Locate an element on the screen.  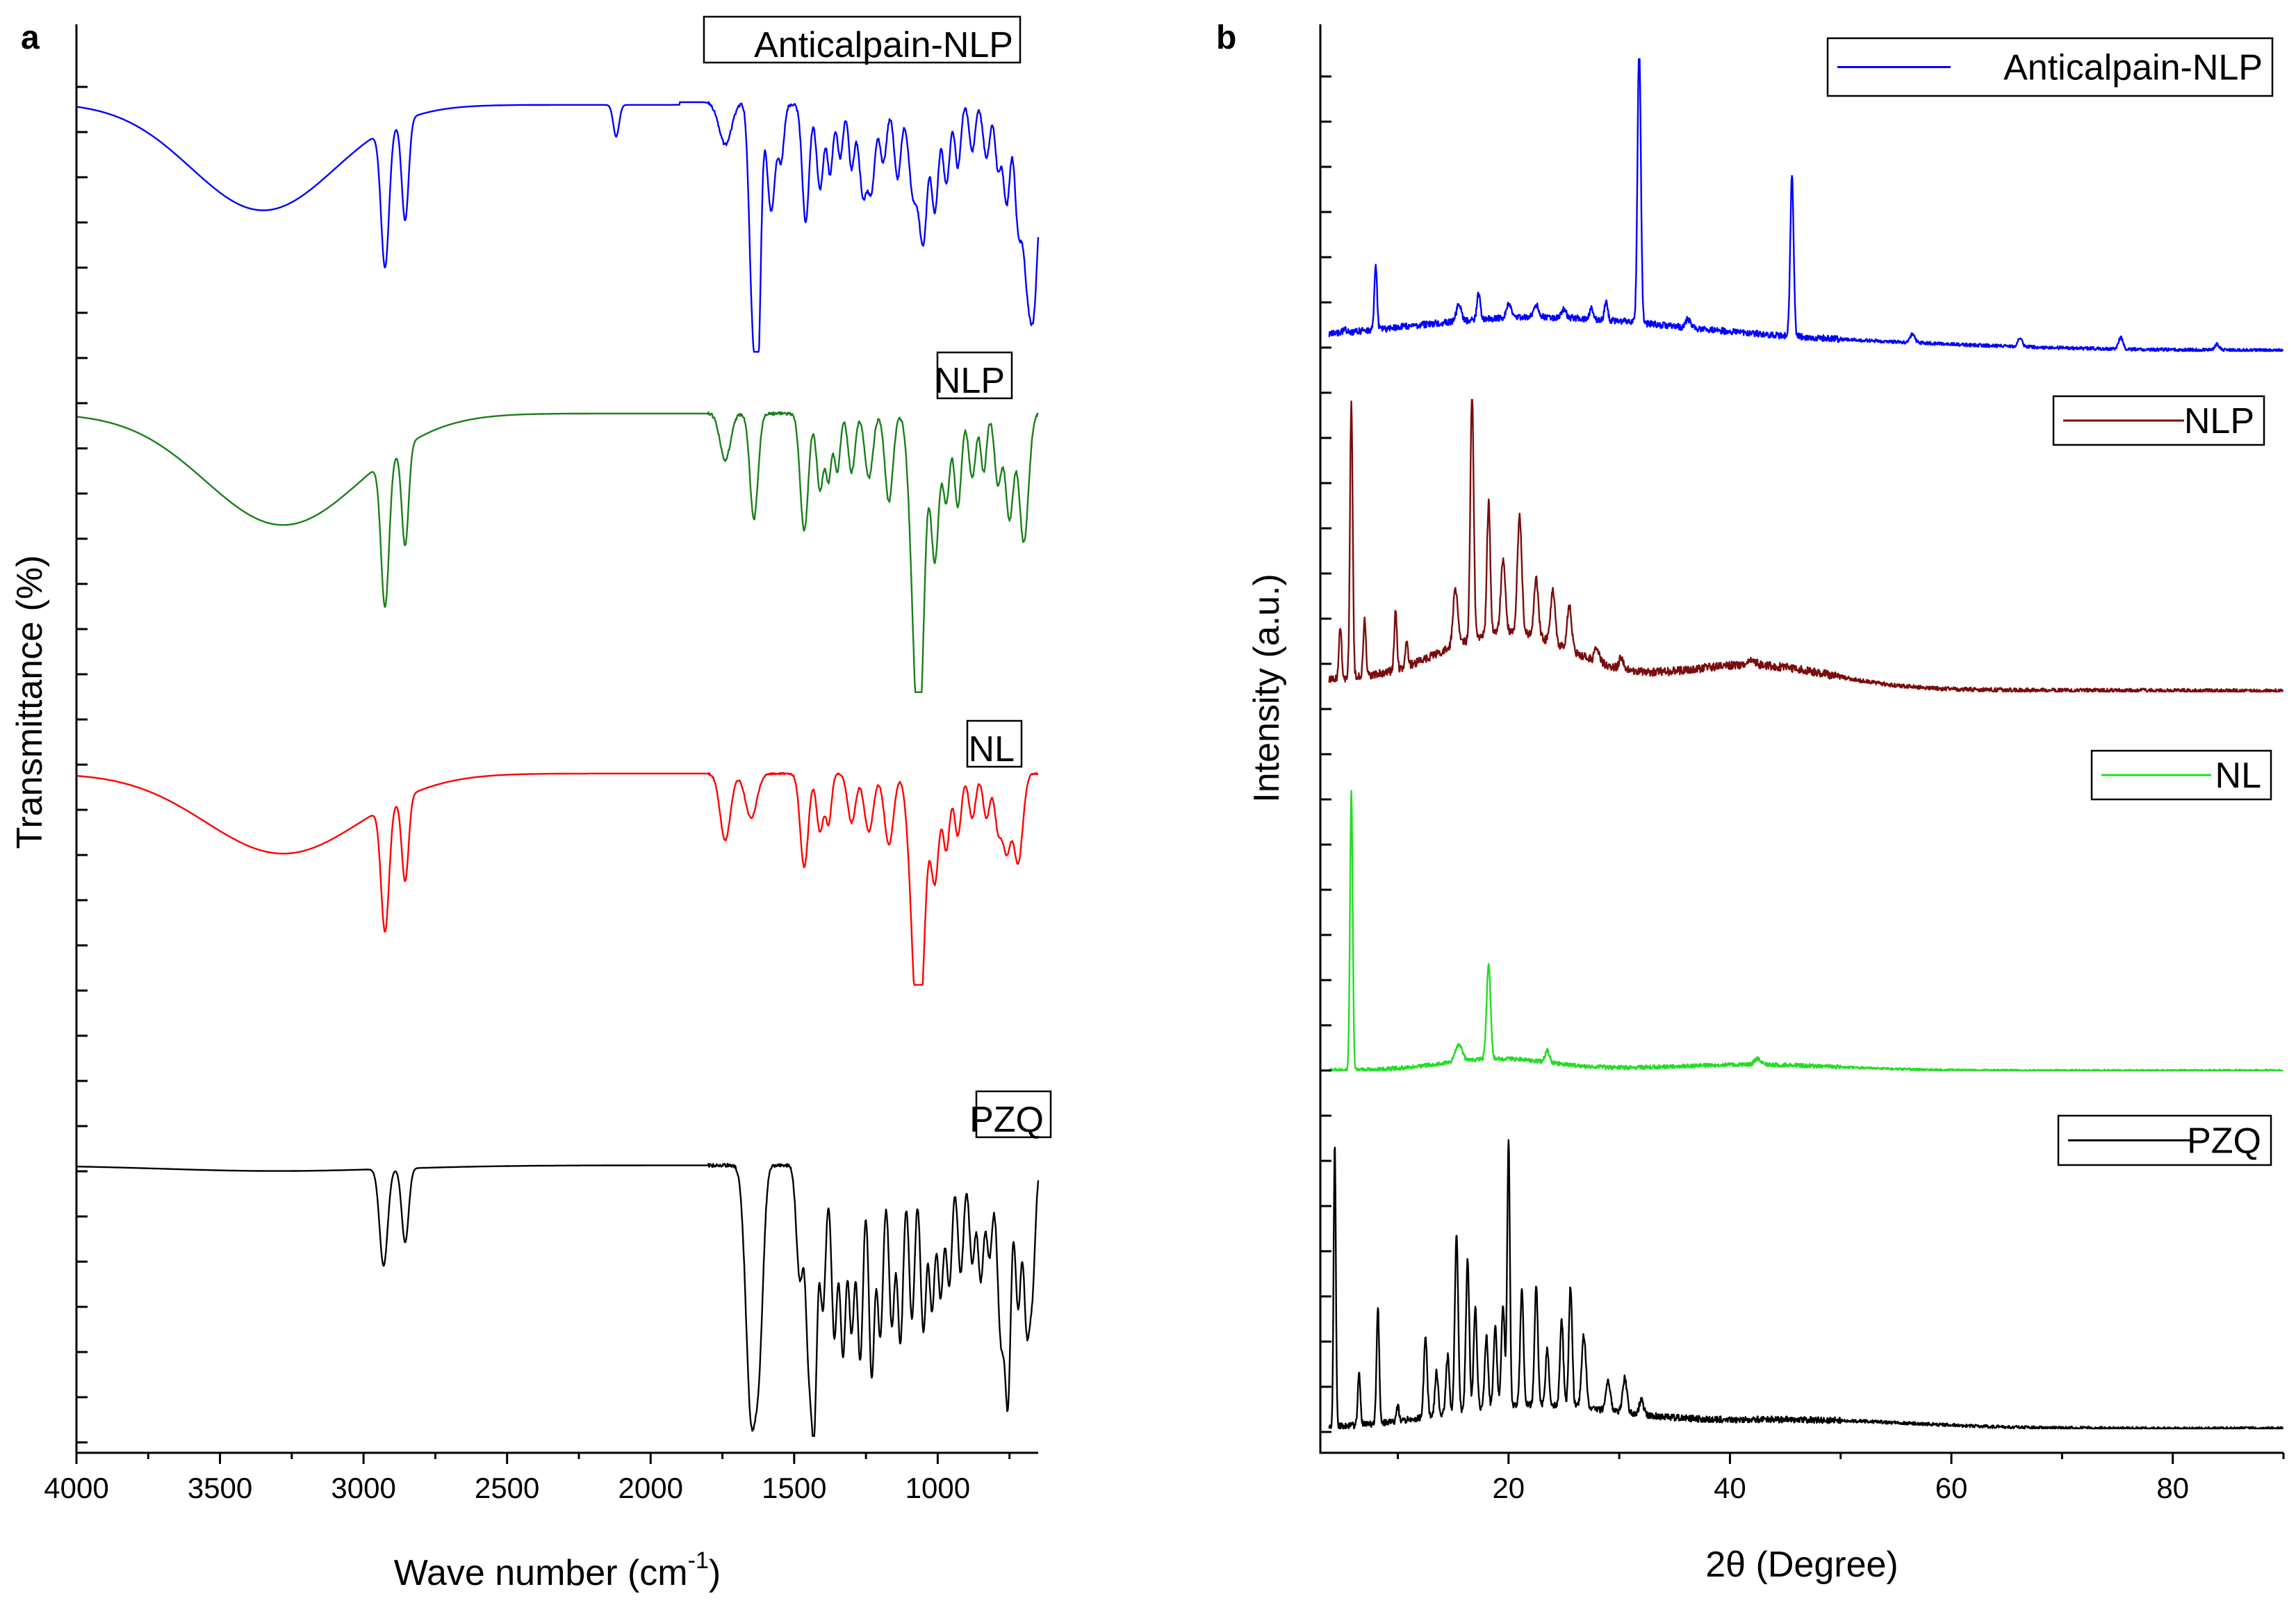
ftir-label-nl: NL is located at coordinates (994, 744).